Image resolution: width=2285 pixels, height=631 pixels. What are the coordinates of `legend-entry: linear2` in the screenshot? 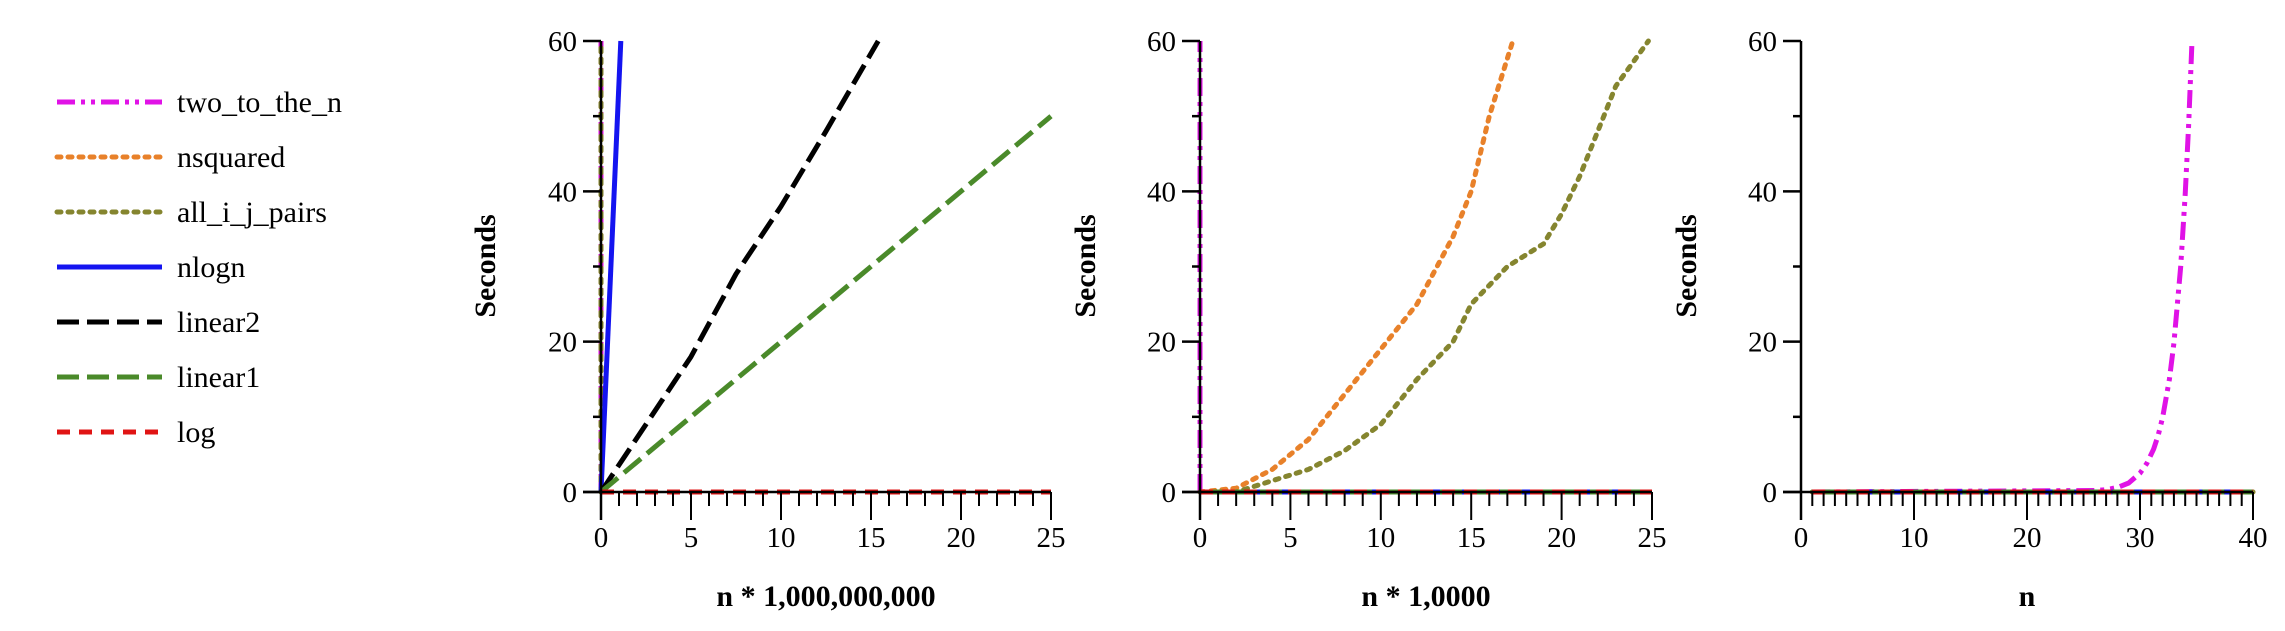 It's located at (158, 322).